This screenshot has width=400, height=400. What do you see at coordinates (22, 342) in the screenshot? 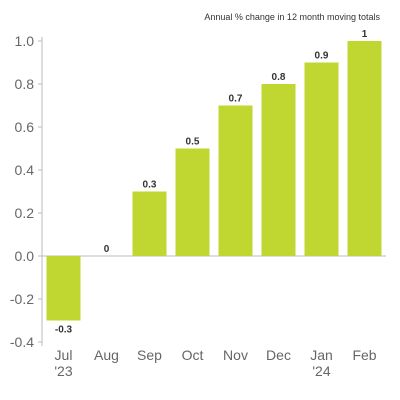
I see `y-tick-label: -0.4` at bounding box center [22, 342].